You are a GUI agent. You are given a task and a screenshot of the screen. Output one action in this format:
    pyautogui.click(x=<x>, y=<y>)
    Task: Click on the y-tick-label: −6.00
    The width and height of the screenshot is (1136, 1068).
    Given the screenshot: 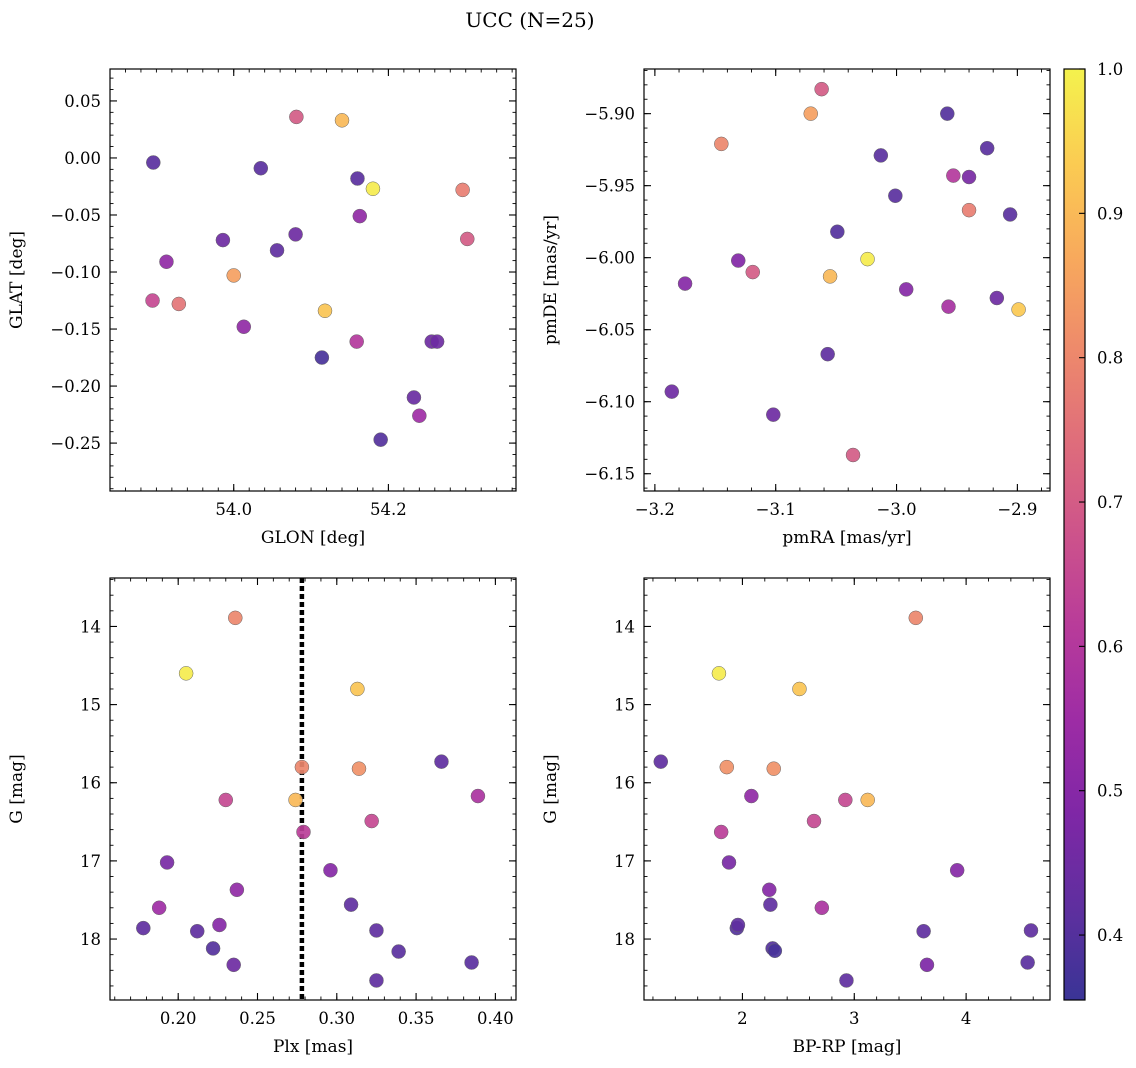 What is the action you would take?
    pyautogui.click(x=609, y=258)
    